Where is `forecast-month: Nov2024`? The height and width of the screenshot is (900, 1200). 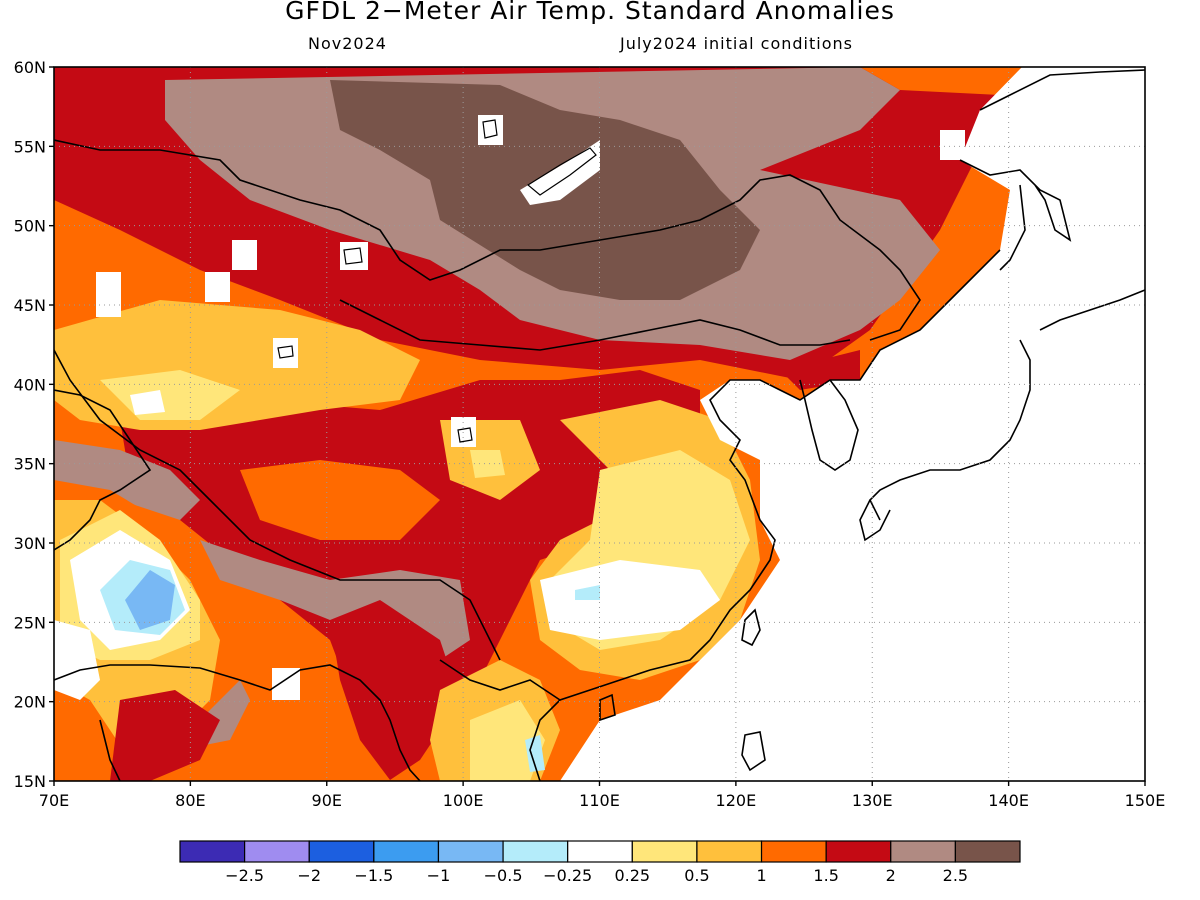 forecast-month: Nov2024 is located at coordinates (347, 43).